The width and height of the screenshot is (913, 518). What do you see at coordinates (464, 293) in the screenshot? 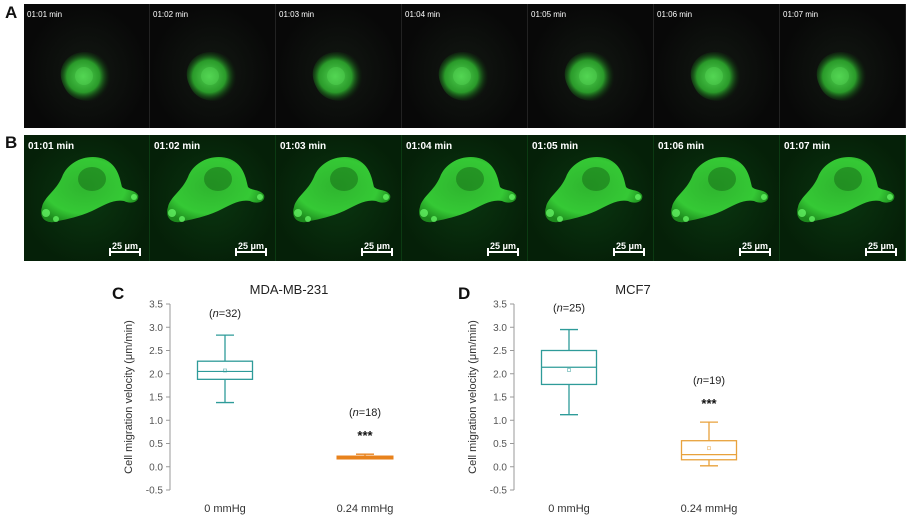
I see `panel-letter-d: D` at bounding box center [464, 293].